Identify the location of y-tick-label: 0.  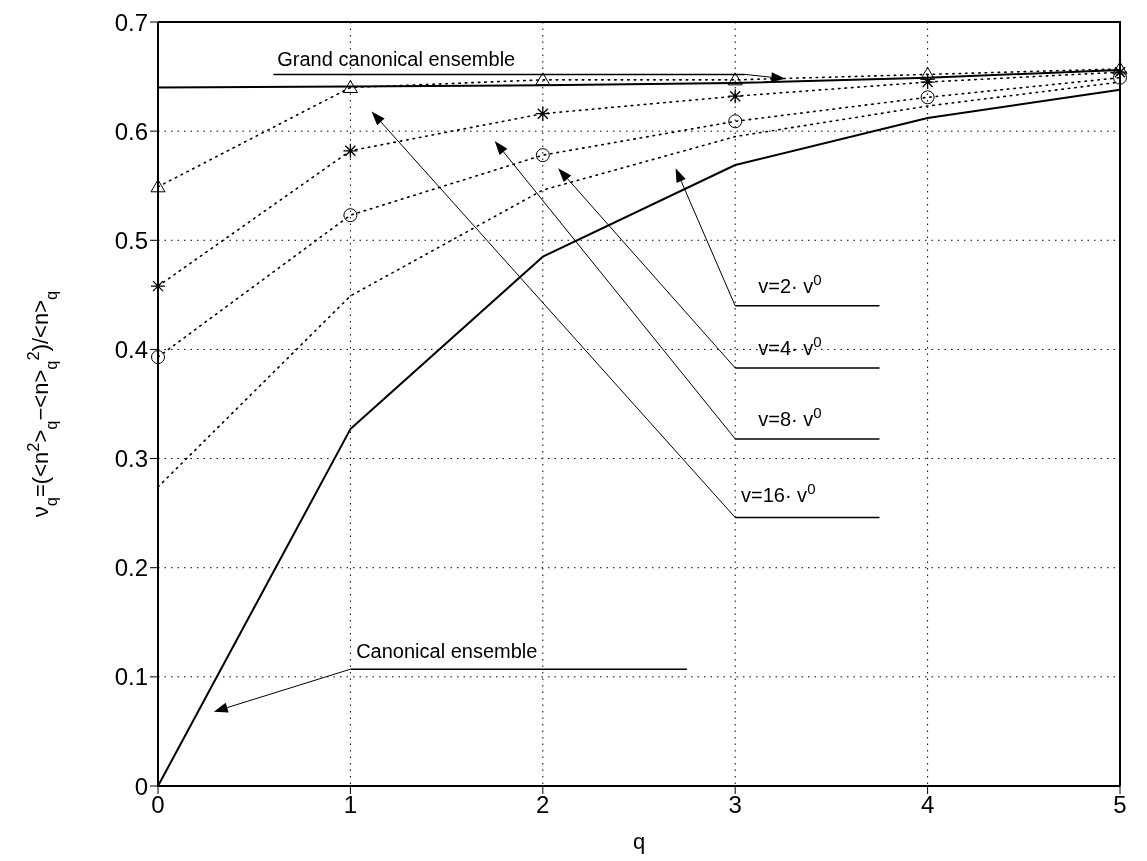
(141, 786).